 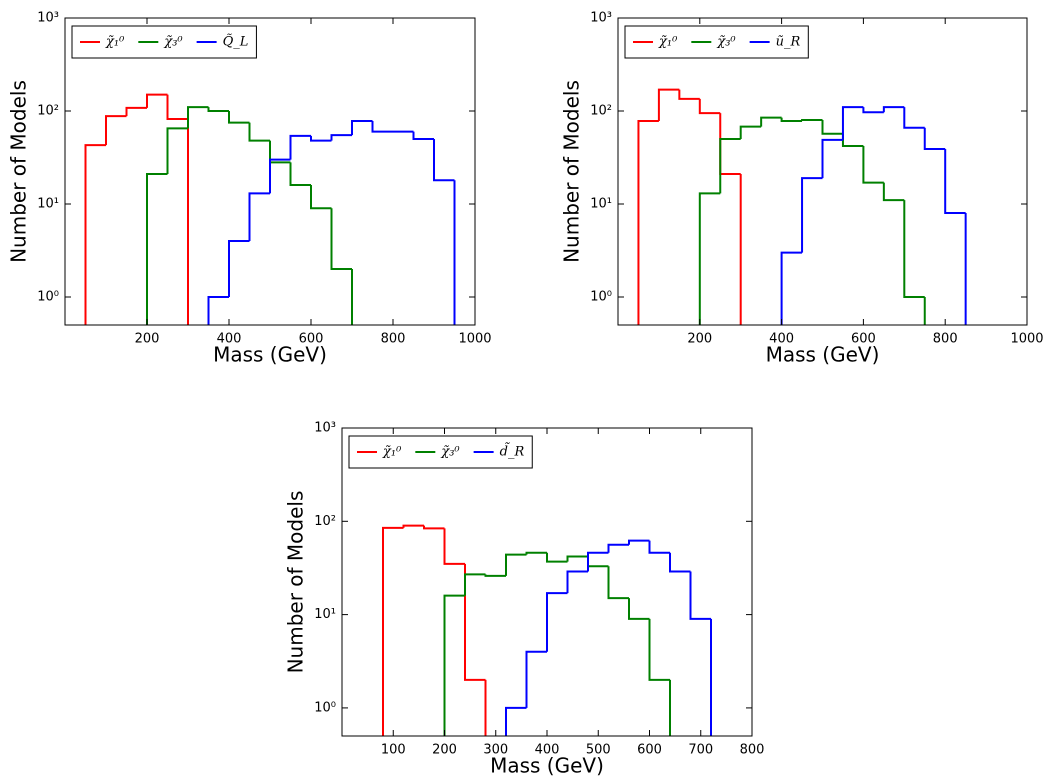 What do you see at coordinates (601, 18) in the screenshot?
I see `y-tick-label: 10³` at bounding box center [601, 18].